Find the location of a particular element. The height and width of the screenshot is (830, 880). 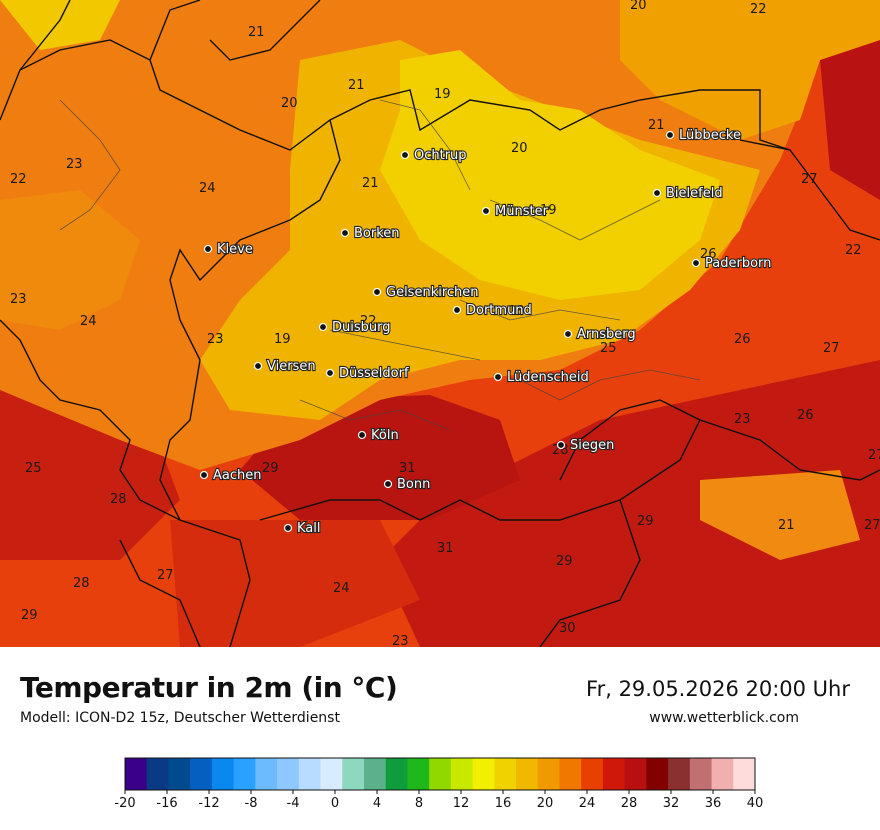

city-luebbecke: Lübbecke is located at coordinates (703, 135).